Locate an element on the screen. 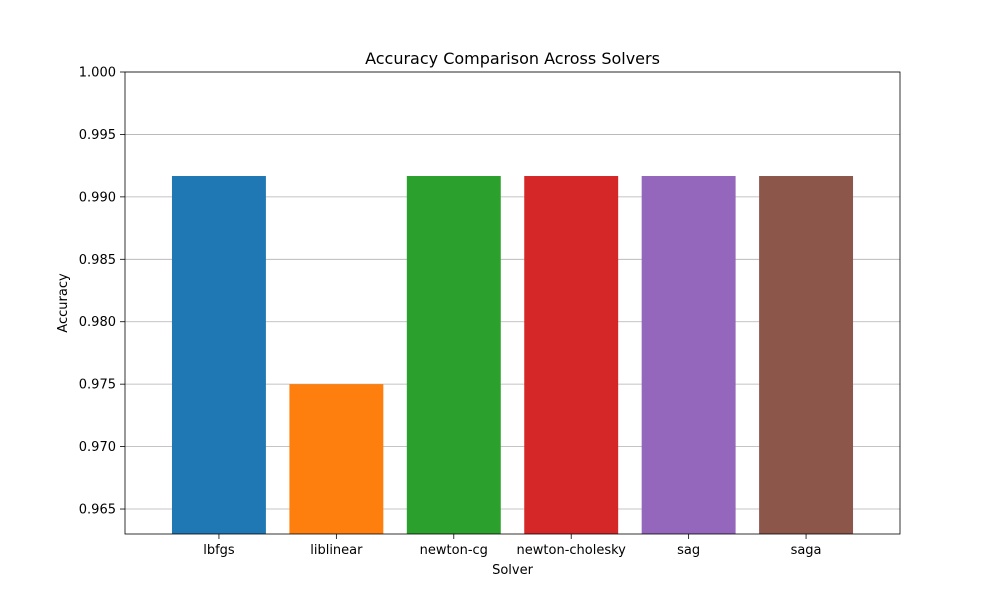  x-tick-label: saga is located at coordinates (806, 550).